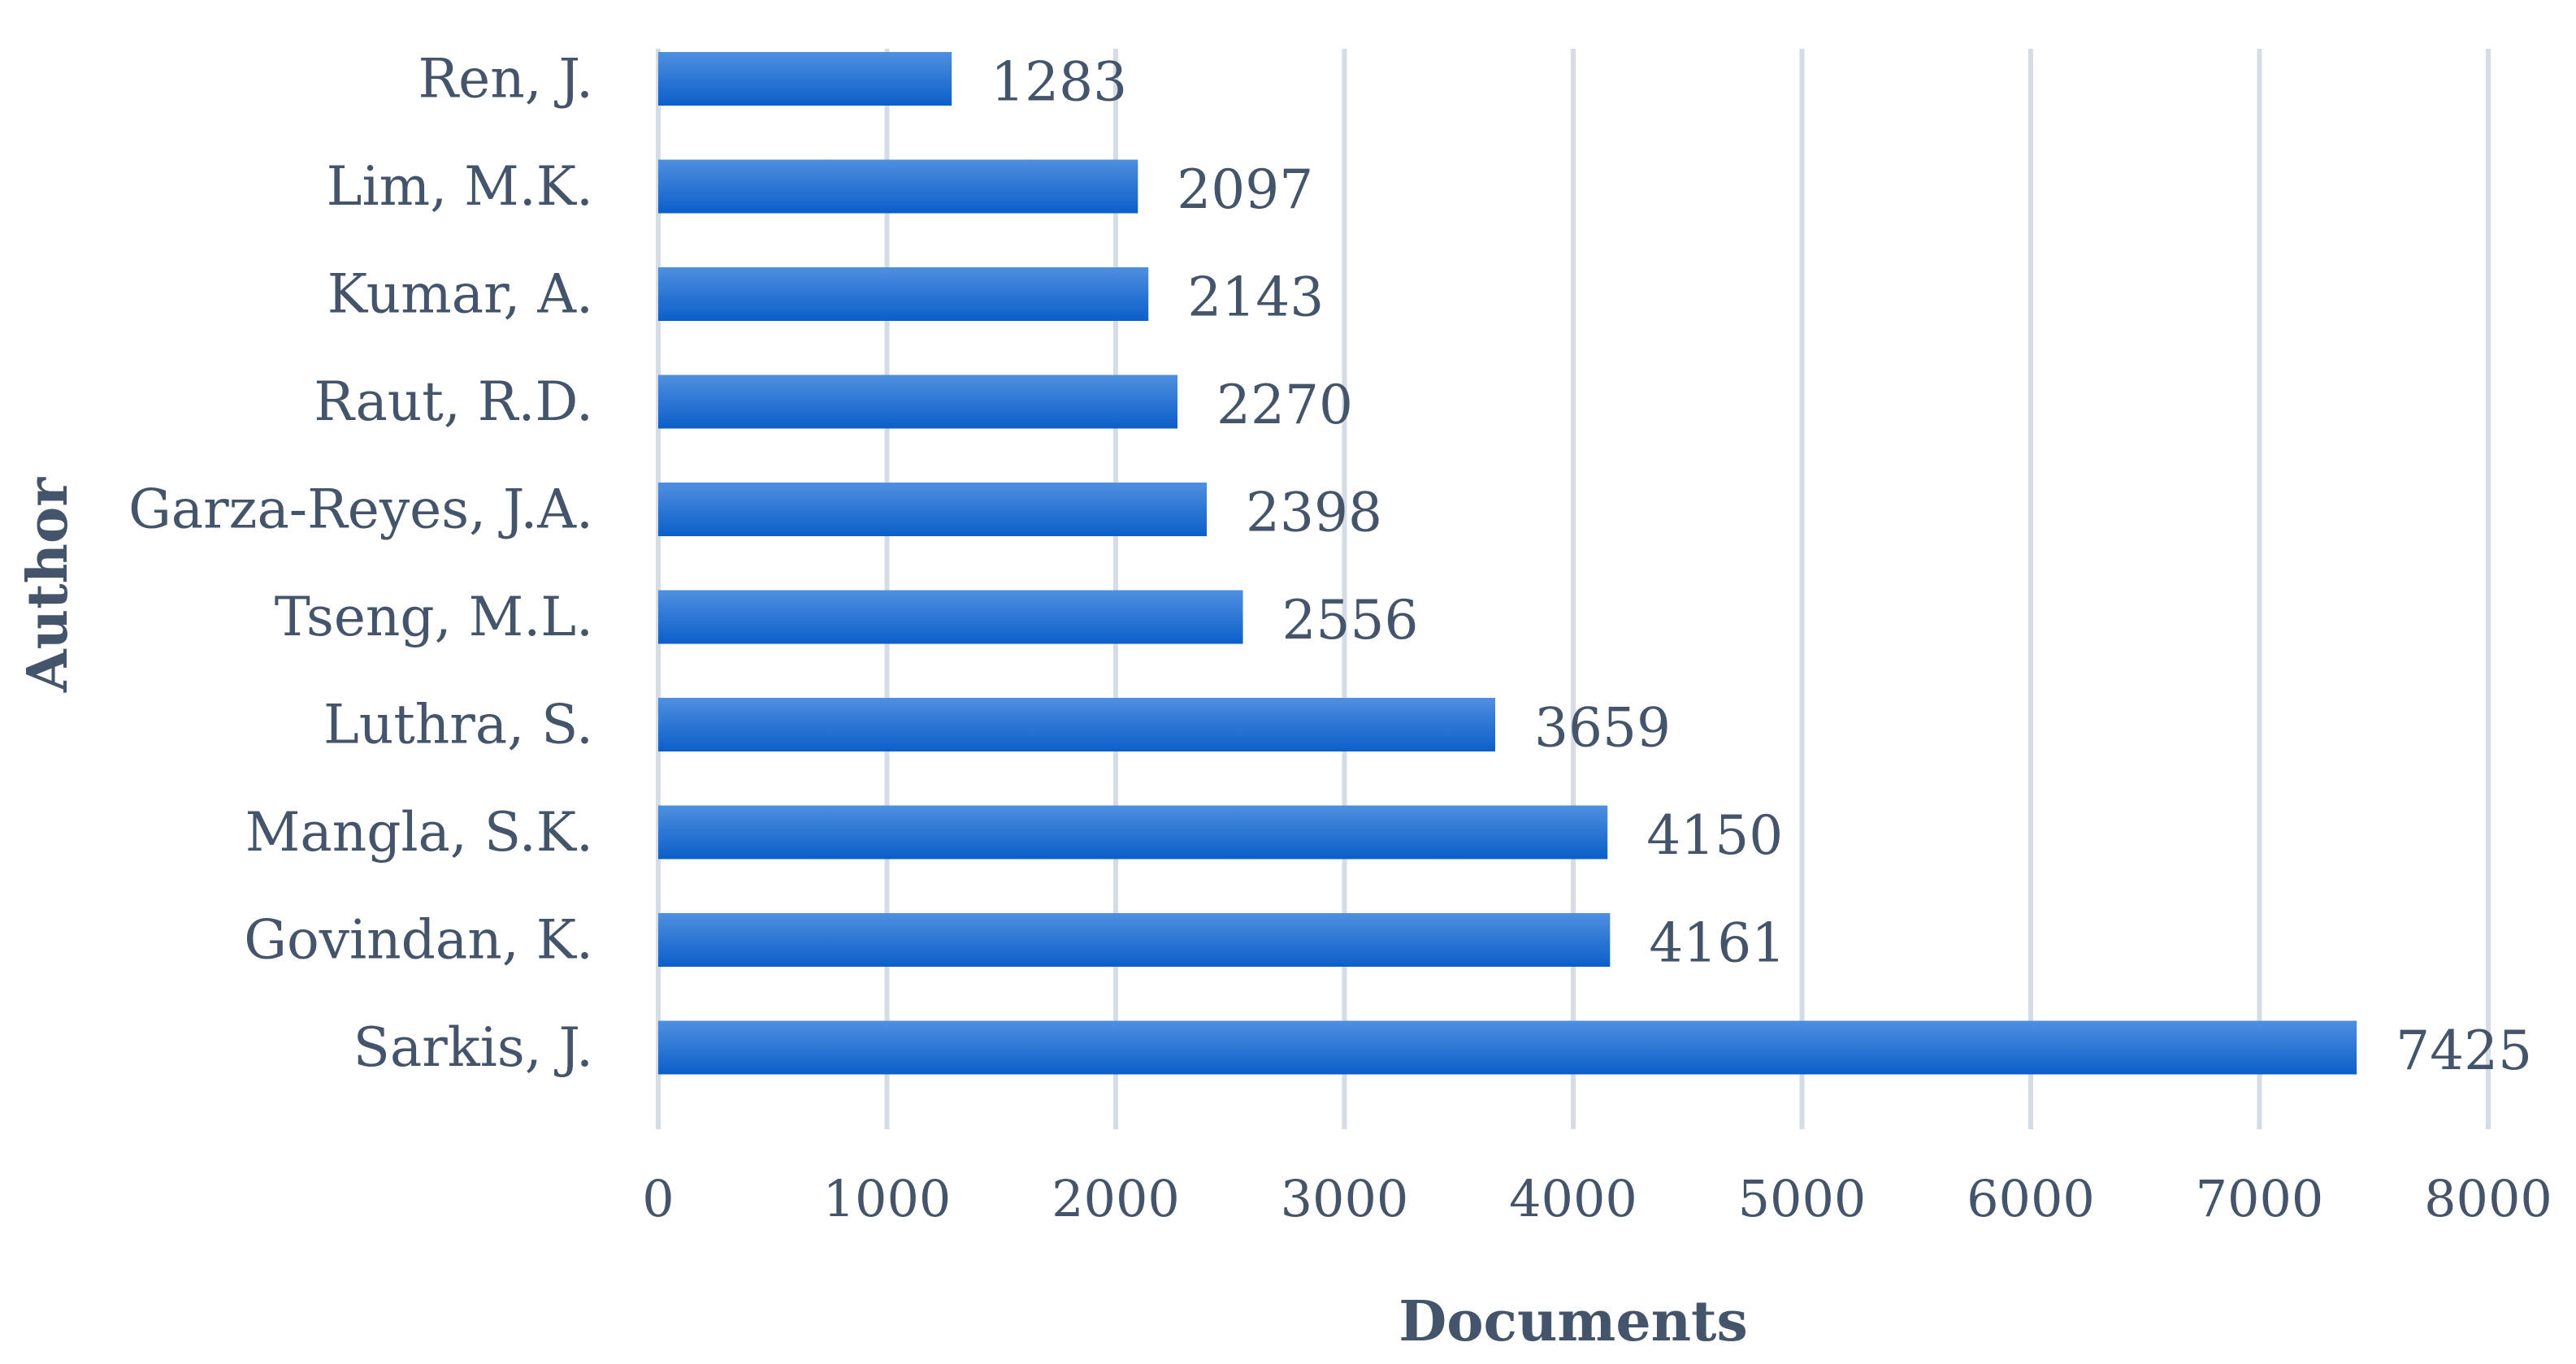  Describe the element at coordinates (2031, 1198) in the screenshot. I see `x-tick-label-6000: 6000` at that location.